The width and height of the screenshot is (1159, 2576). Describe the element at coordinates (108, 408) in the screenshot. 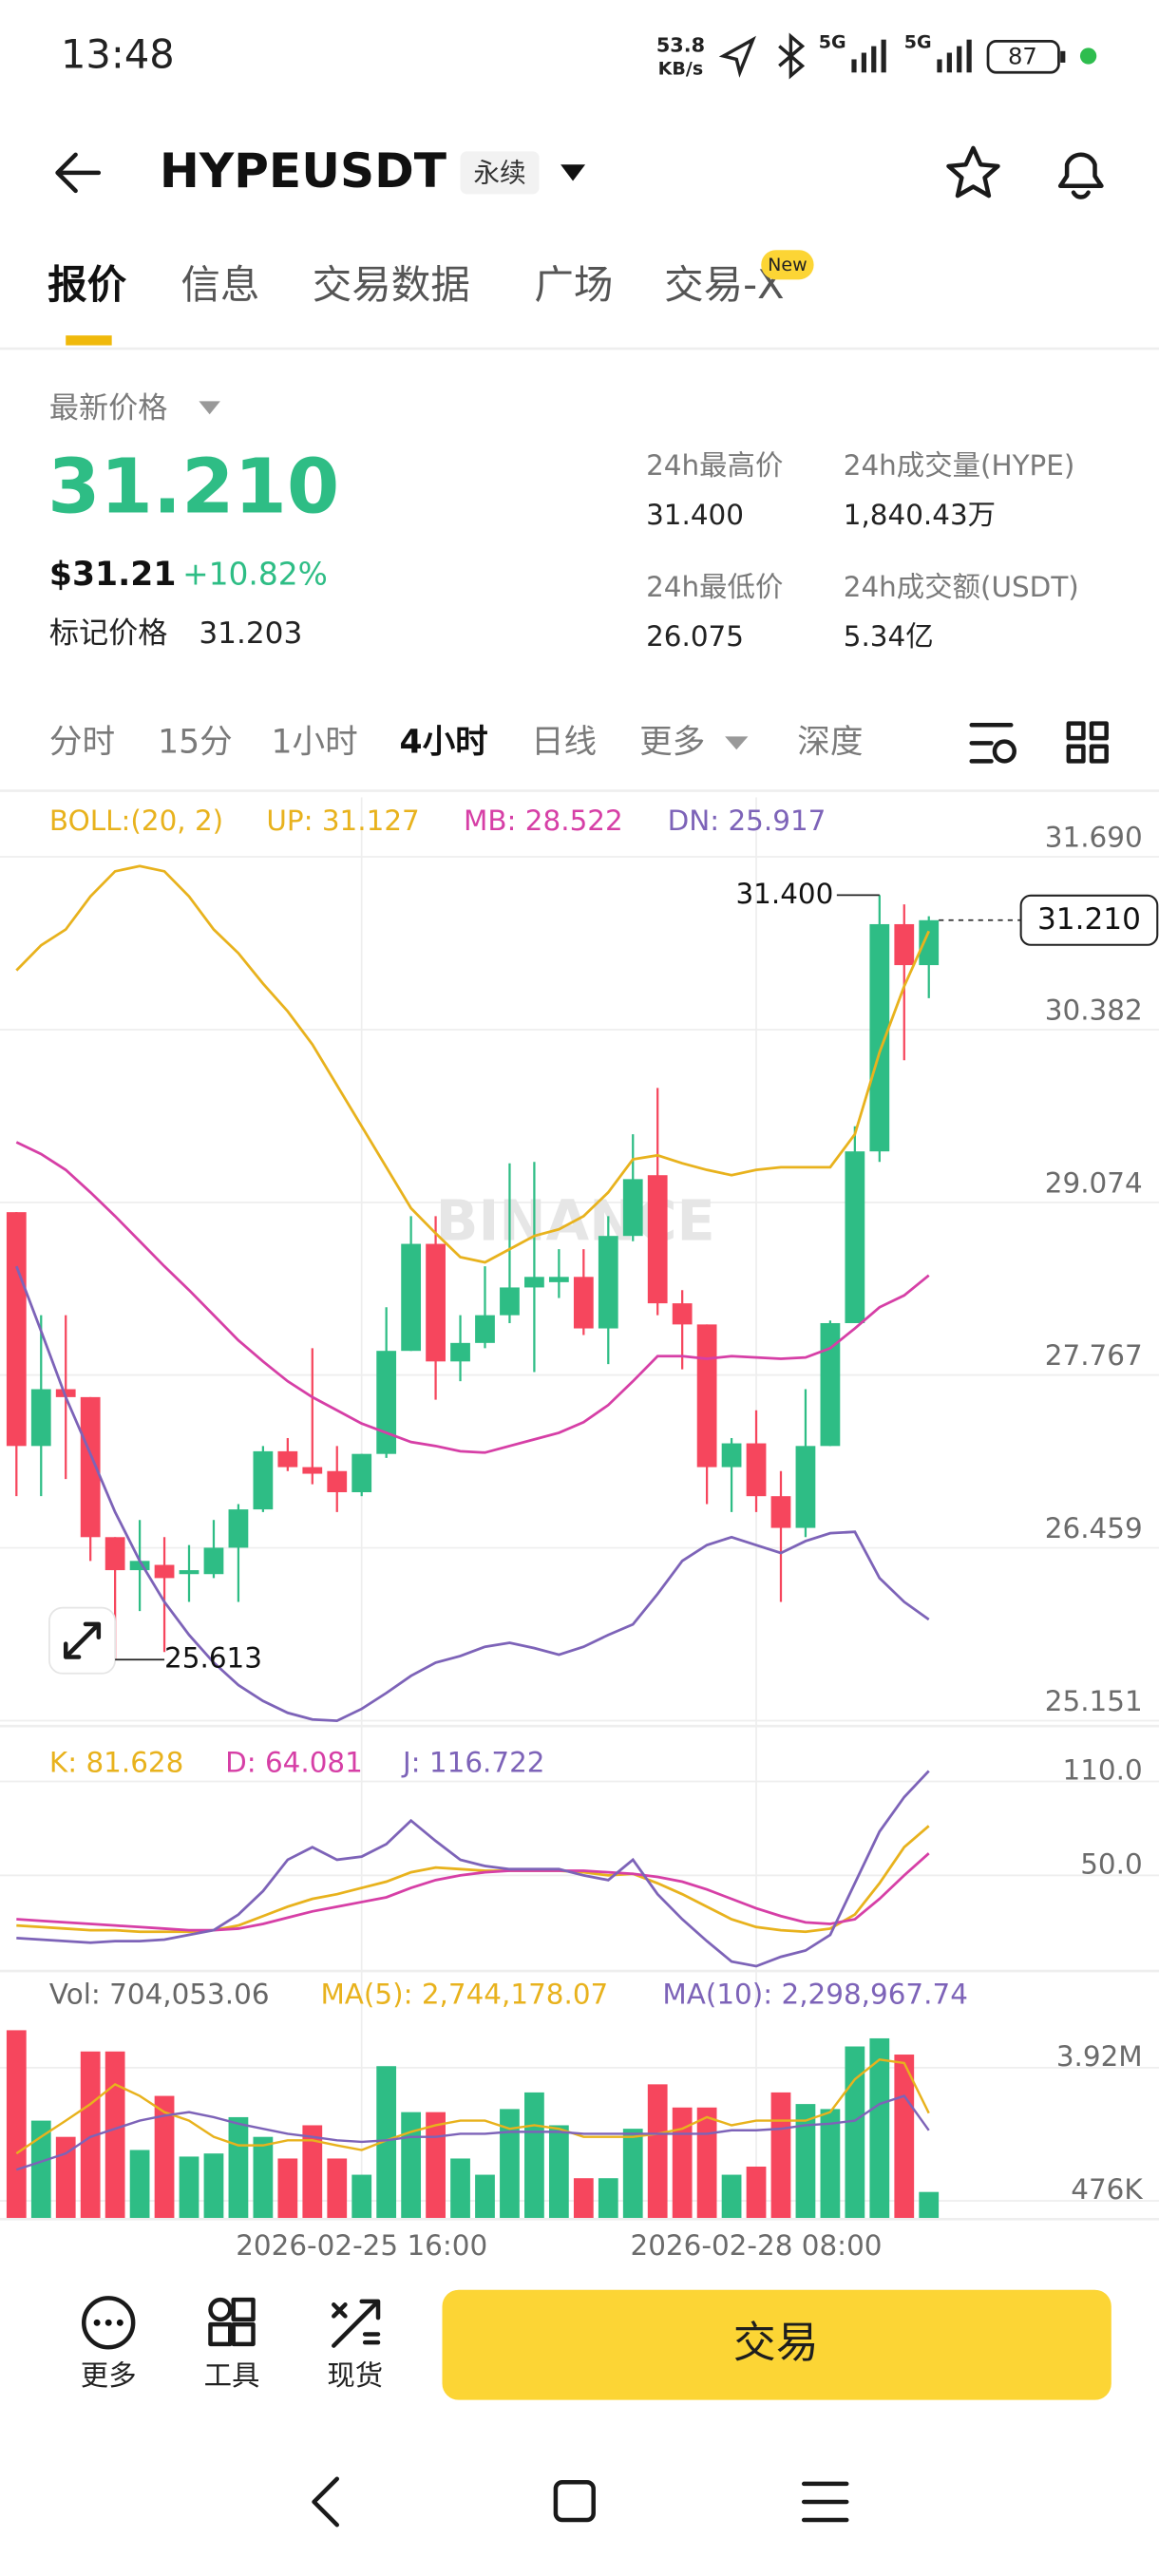

I see `last-price-title: 最新价格` at that location.